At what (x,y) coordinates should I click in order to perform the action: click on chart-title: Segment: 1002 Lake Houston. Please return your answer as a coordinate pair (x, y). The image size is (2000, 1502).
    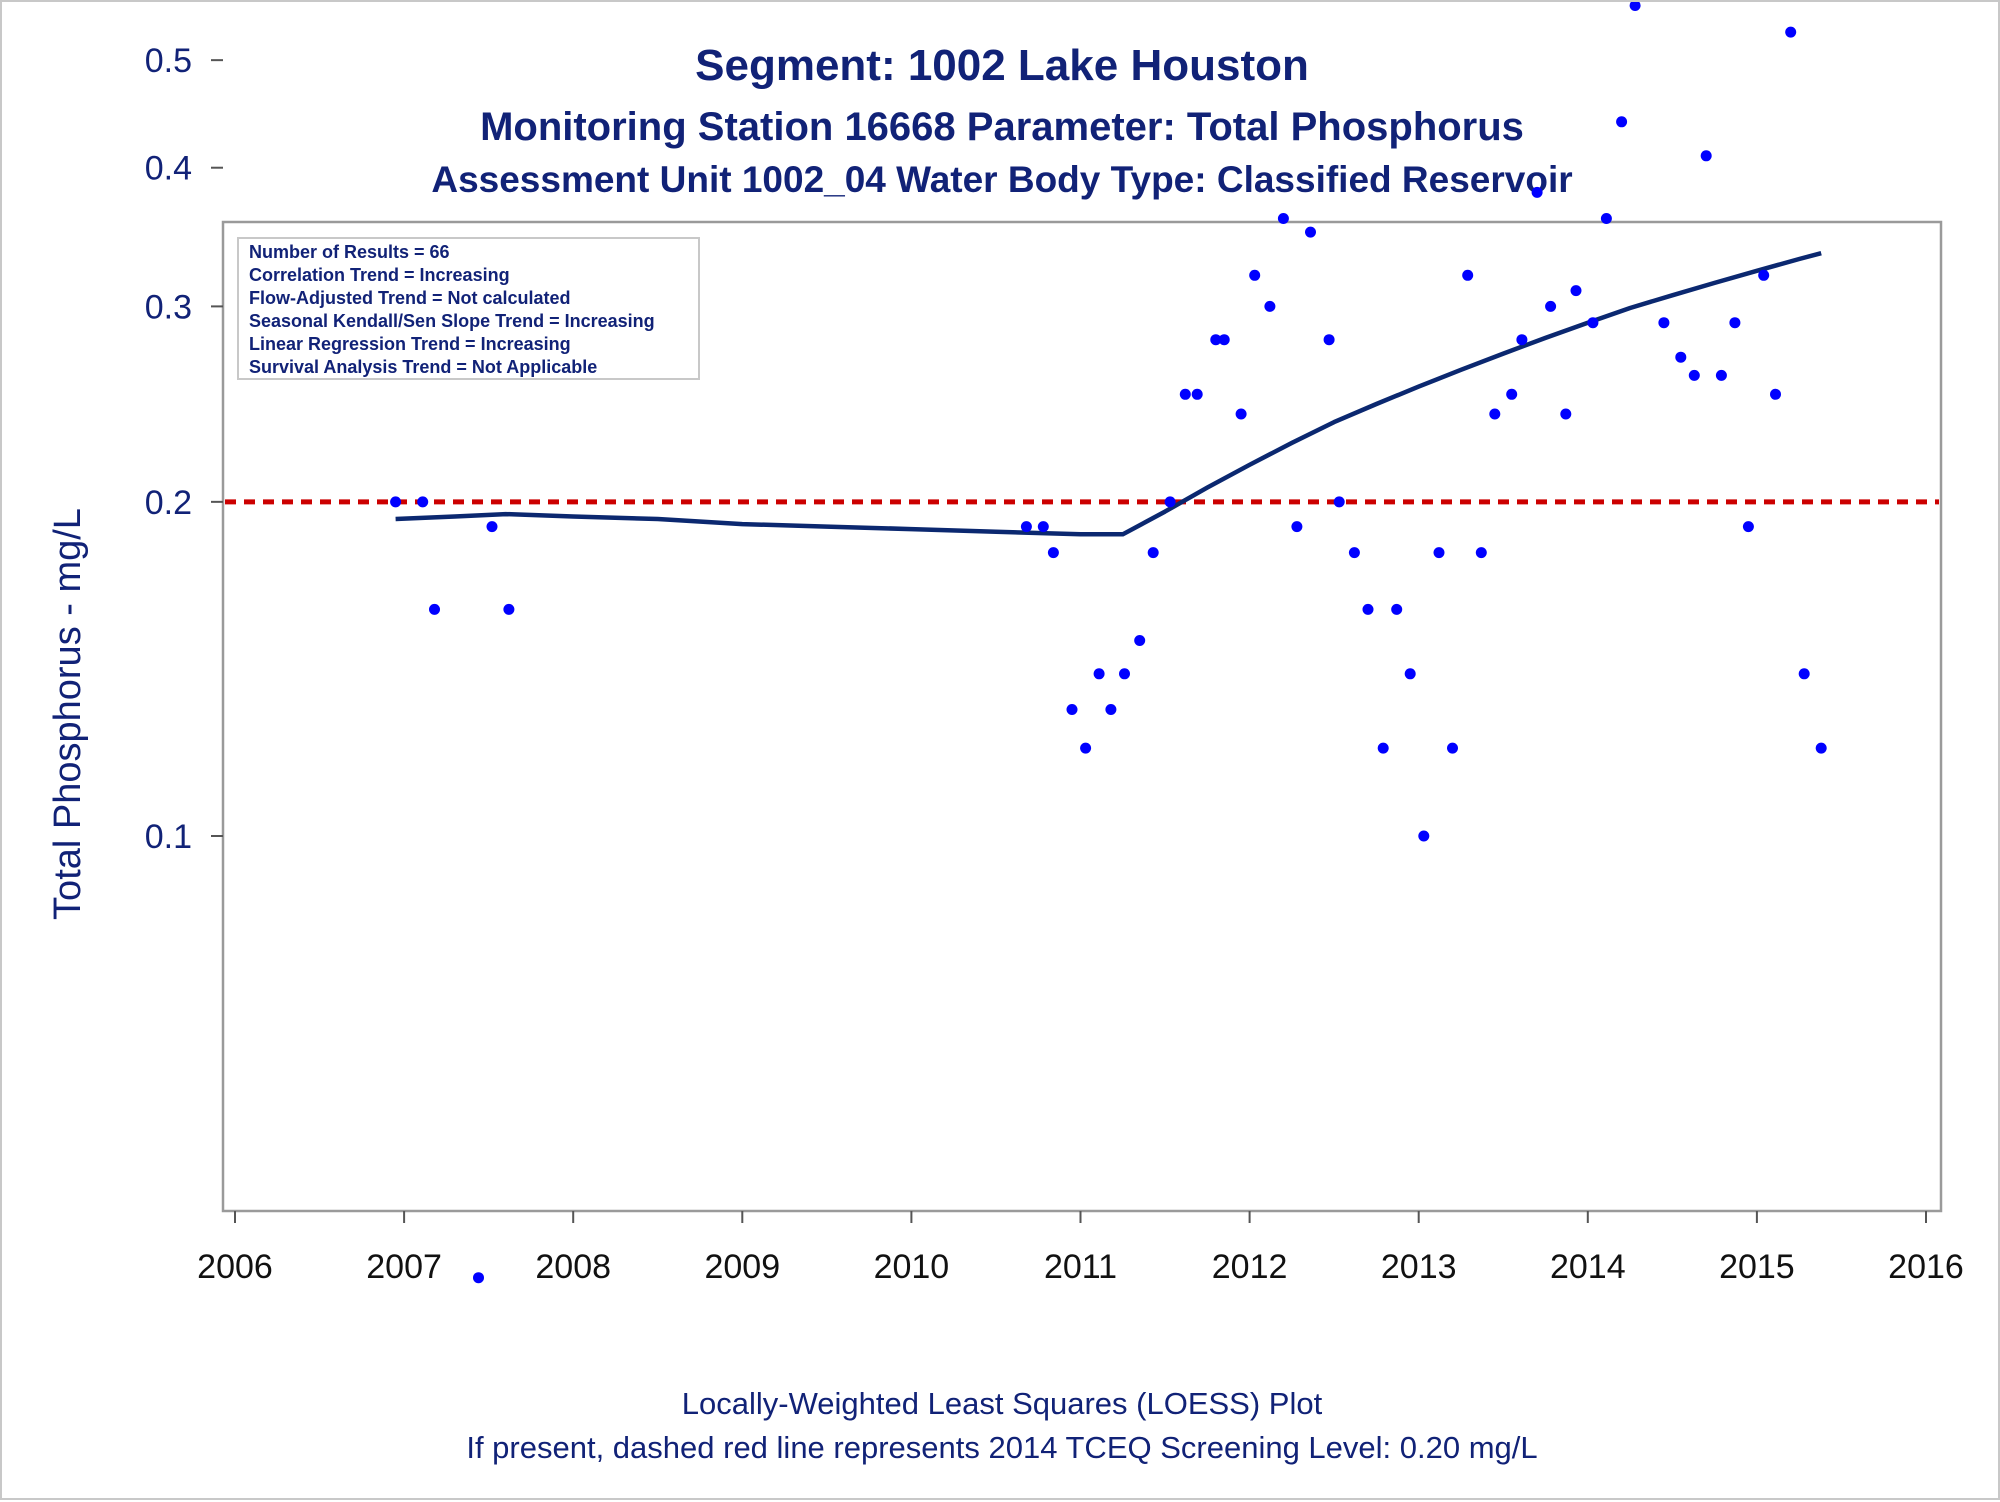
    Looking at the image, I should click on (1002, 65).